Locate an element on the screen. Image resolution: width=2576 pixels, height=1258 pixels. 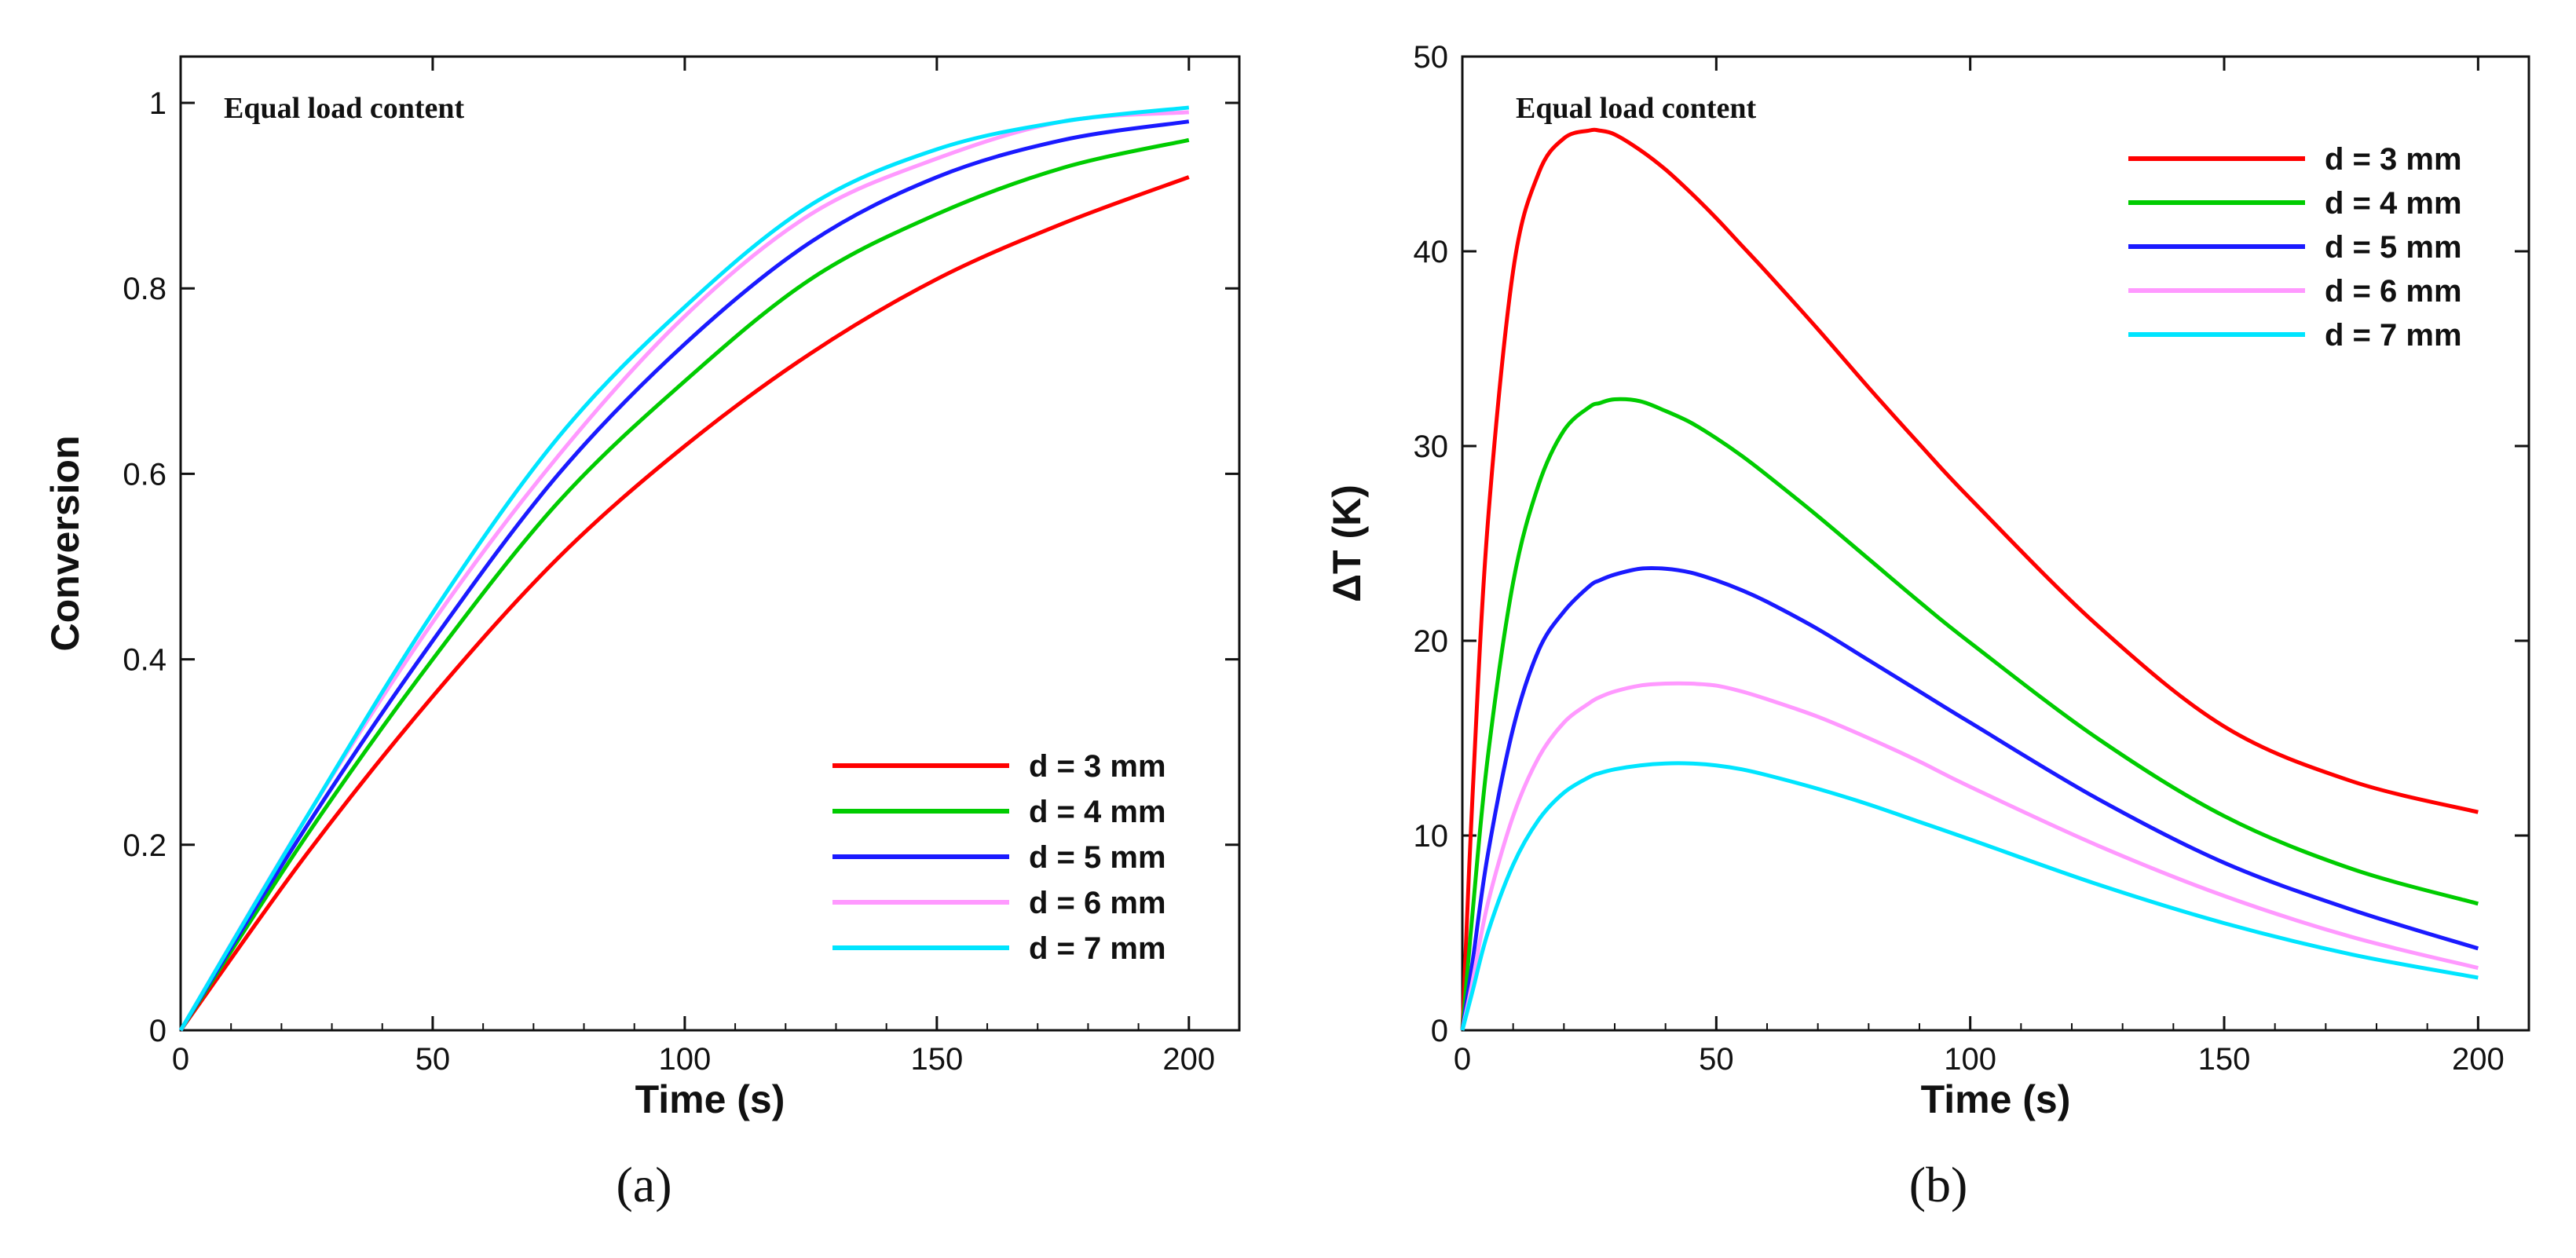
y-tick-label: 1 is located at coordinates (157, 103).